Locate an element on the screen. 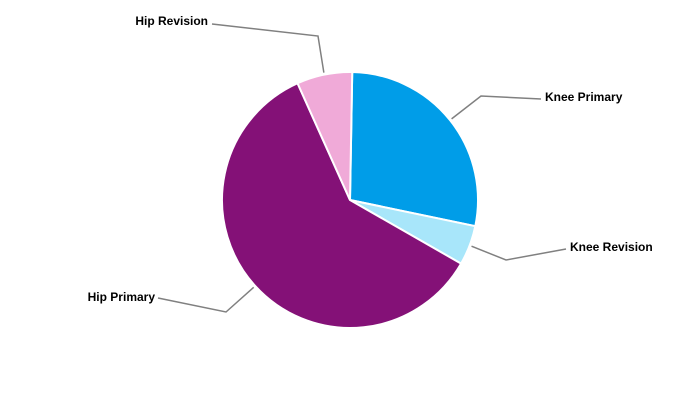 This screenshot has width=700, height=400. slice-label: Hip Primary is located at coordinates (122, 297).